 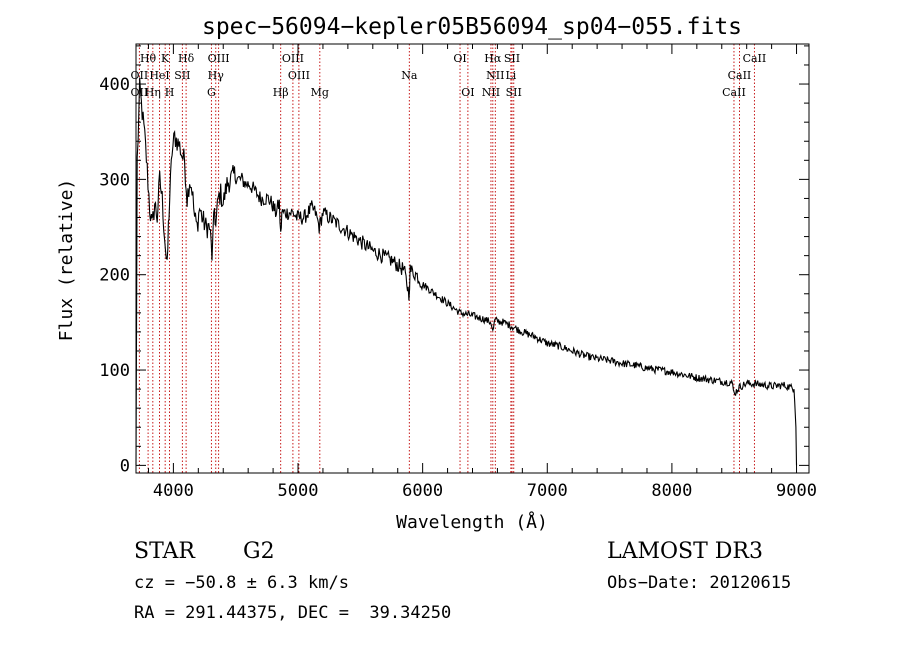 I want to click on spectral-line-label: G, so click(x=211, y=92).